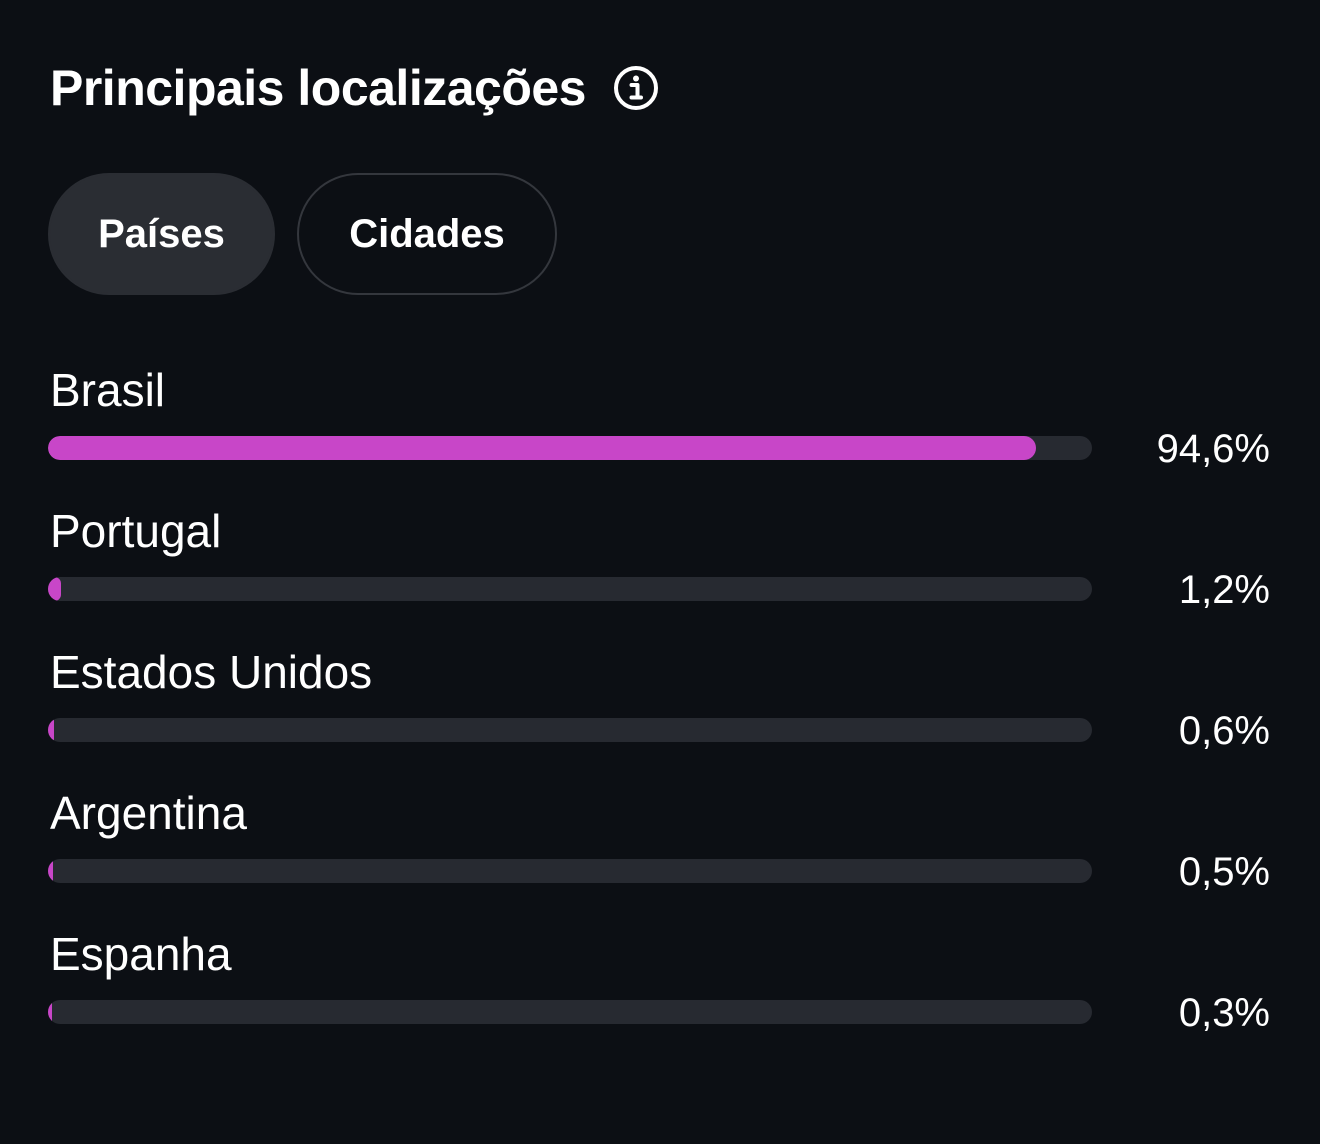  I want to click on location-row-espanha: Espanha 0,3%, so click(660, 996).